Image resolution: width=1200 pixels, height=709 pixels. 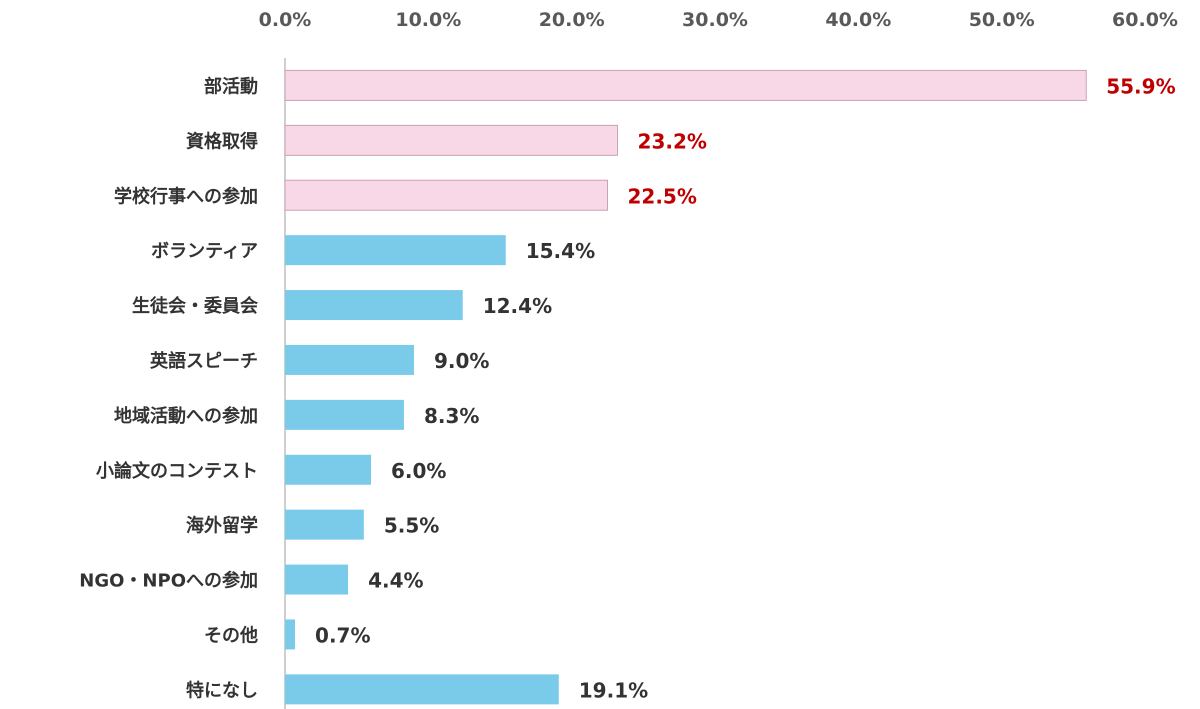 What do you see at coordinates (177, 471) in the screenshot?
I see `category-label: 小論文のコンテスト` at bounding box center [177, 471].